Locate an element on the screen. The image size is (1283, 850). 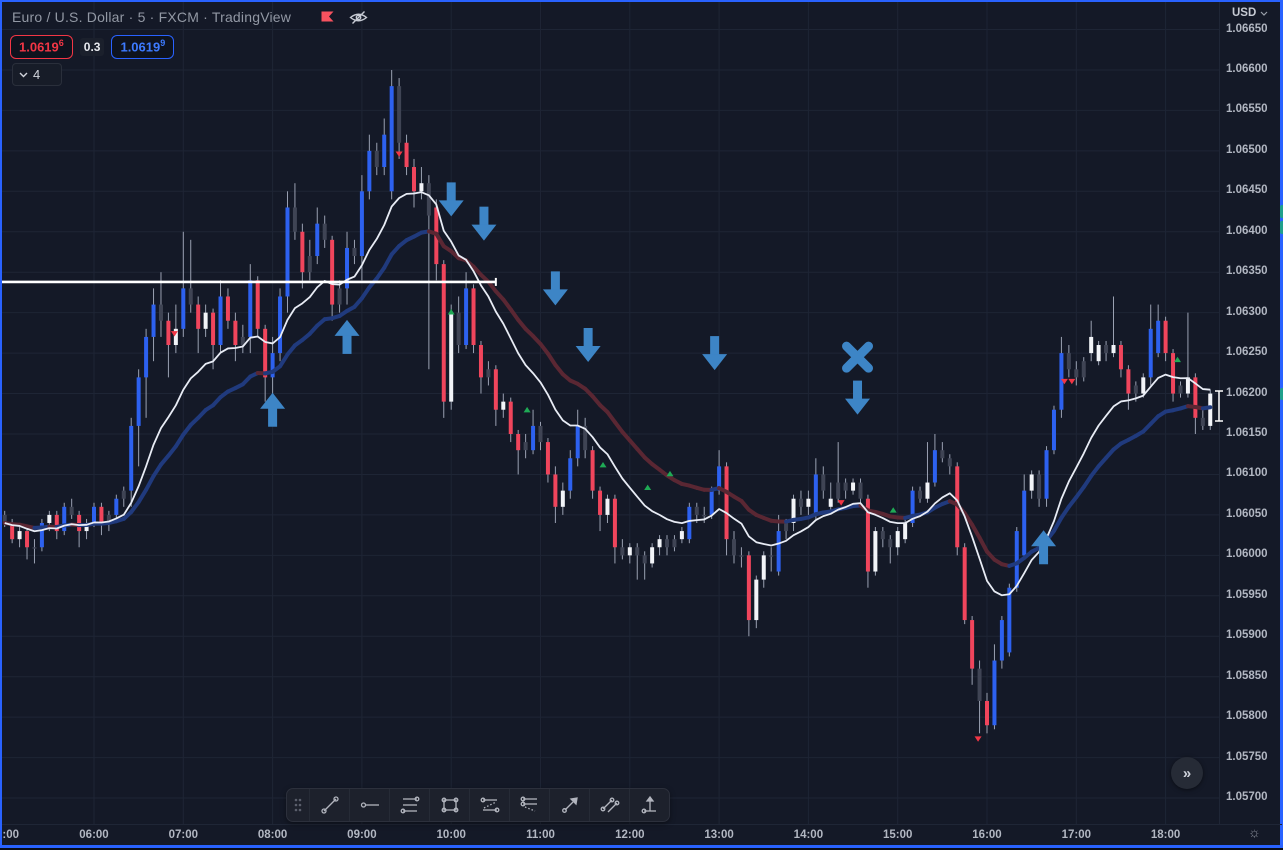
price-tick-label: 1.05850 is located at coordinates (1247, 676).